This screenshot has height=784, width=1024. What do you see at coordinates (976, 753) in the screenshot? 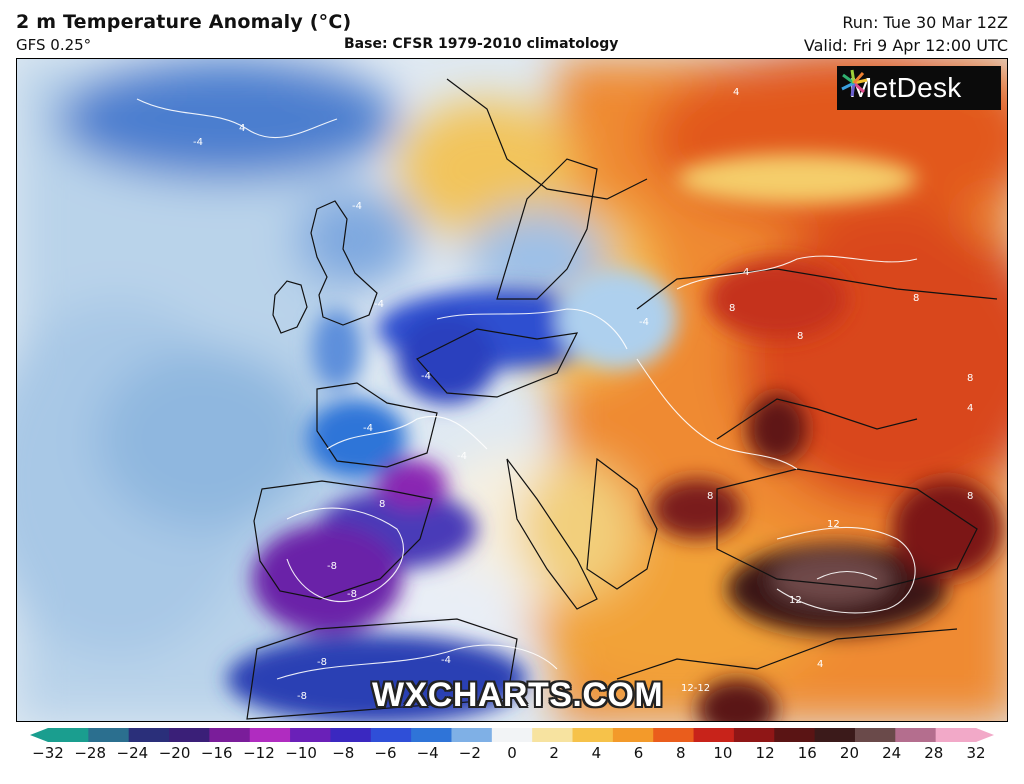
I see `colorbar-tick-label: 32` at bounding box center [976, 753].